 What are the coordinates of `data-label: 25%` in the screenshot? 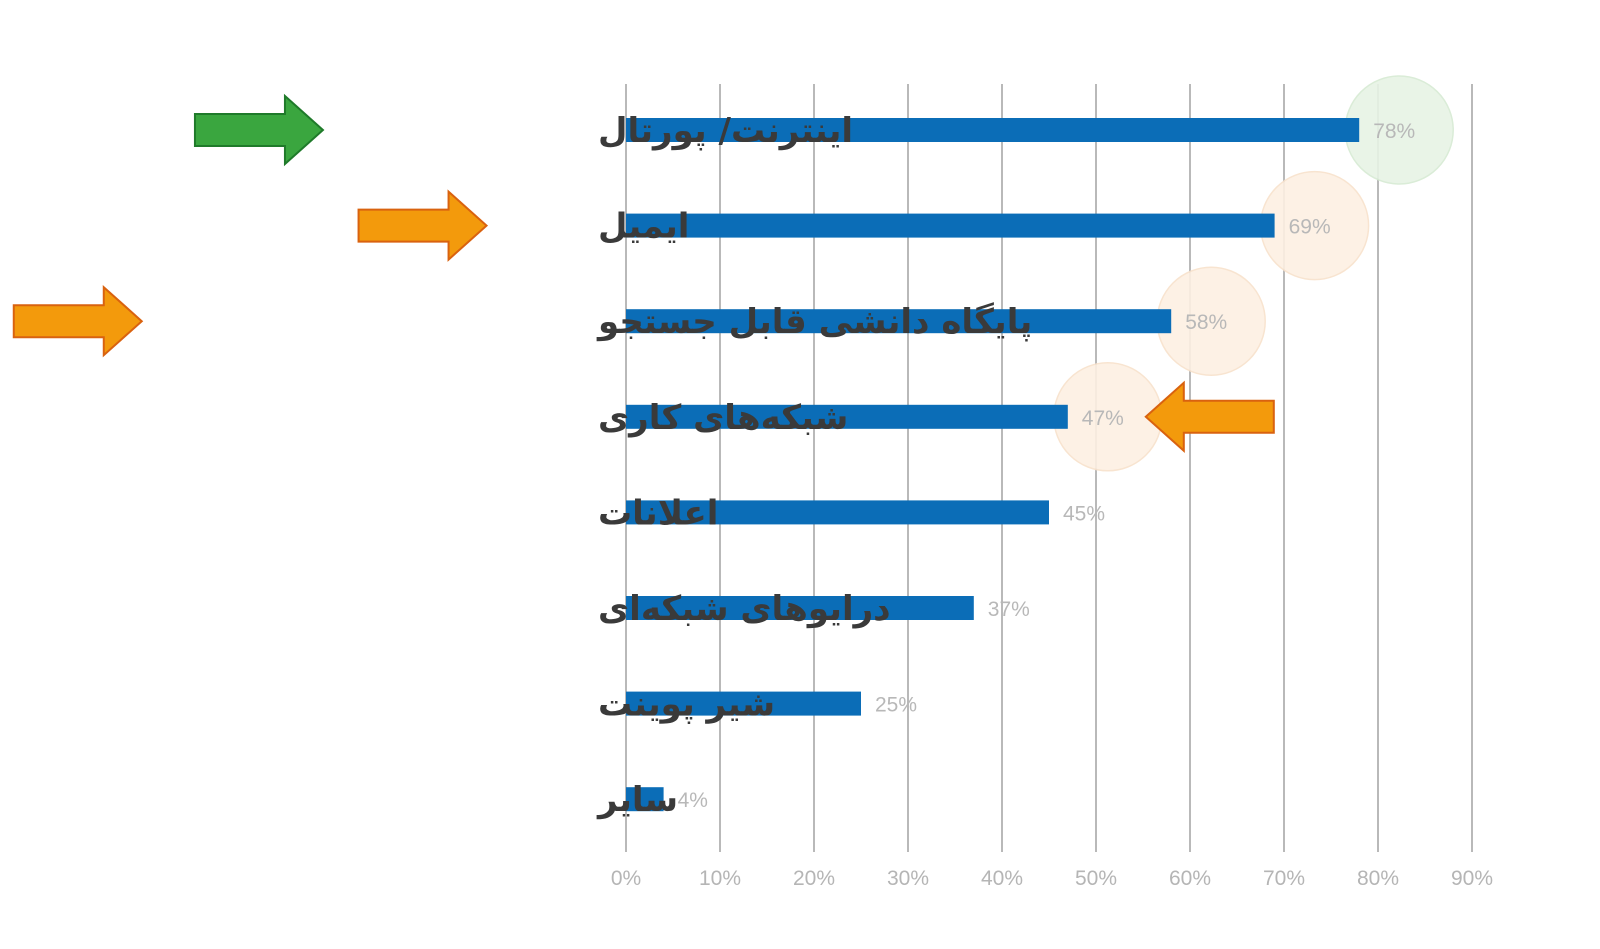 It's located at (896, 705).